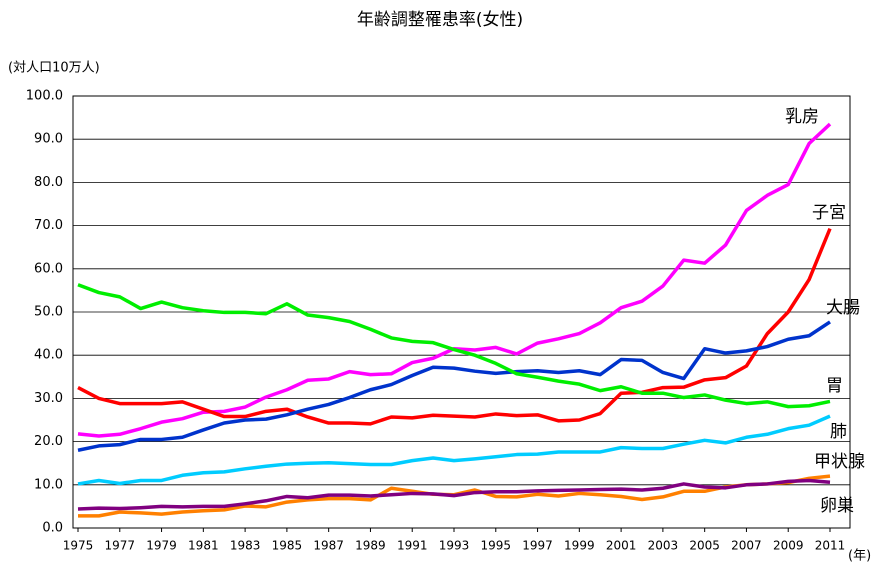 The height and width of the screenshot is (570, 880). What do you see at coordinates (44, 96) in the screenshot?
I see `y-tick-label: 100.0` at bounding box center [44, 96].